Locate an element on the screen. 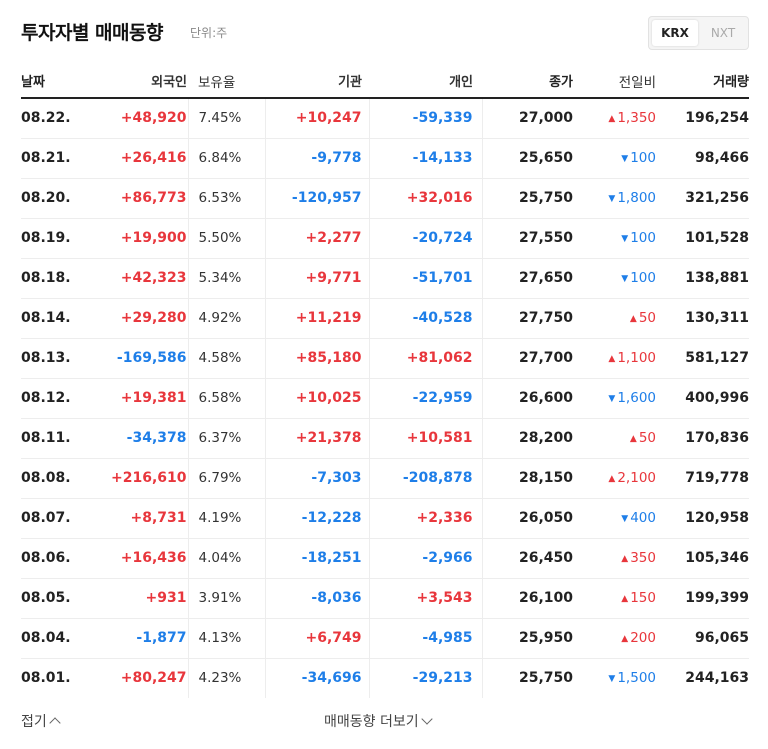 This screenshot has width=768, height=749. cell-volume: 719,778 is located at coordinates (703, 478).